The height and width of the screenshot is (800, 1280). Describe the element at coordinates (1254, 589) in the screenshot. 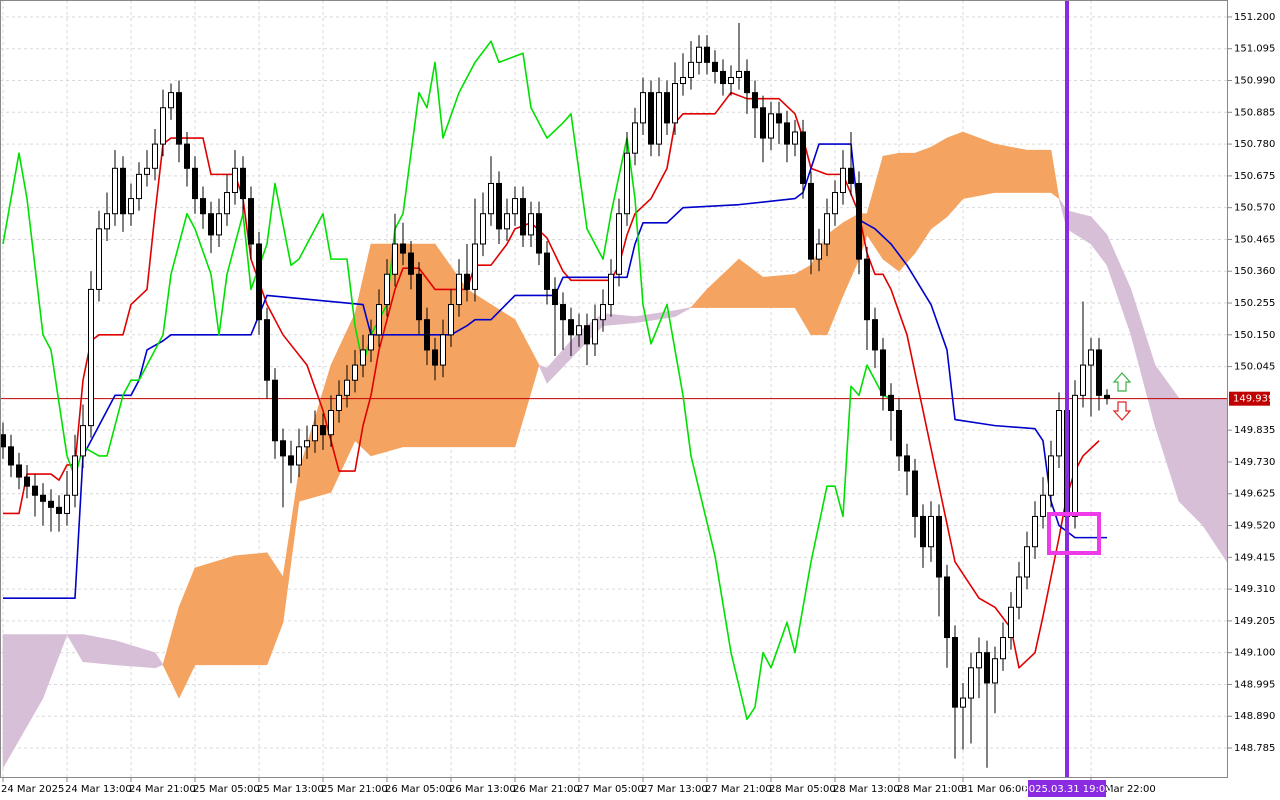

I see `y-tick-label: 149.310` at that location.